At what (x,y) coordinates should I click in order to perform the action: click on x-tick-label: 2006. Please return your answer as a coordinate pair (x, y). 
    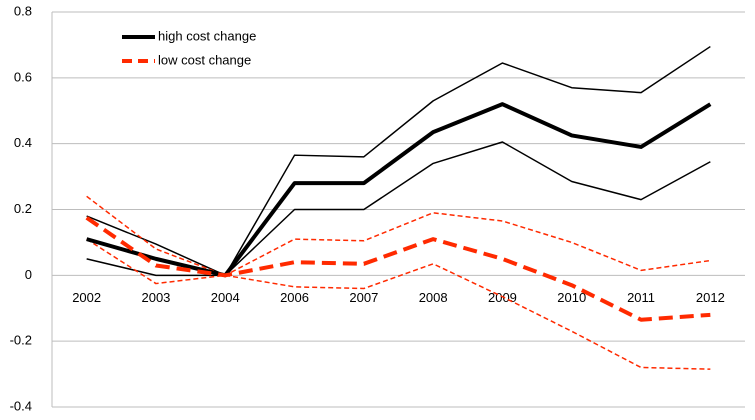
    Looking at the image, I should click on (294, 297).